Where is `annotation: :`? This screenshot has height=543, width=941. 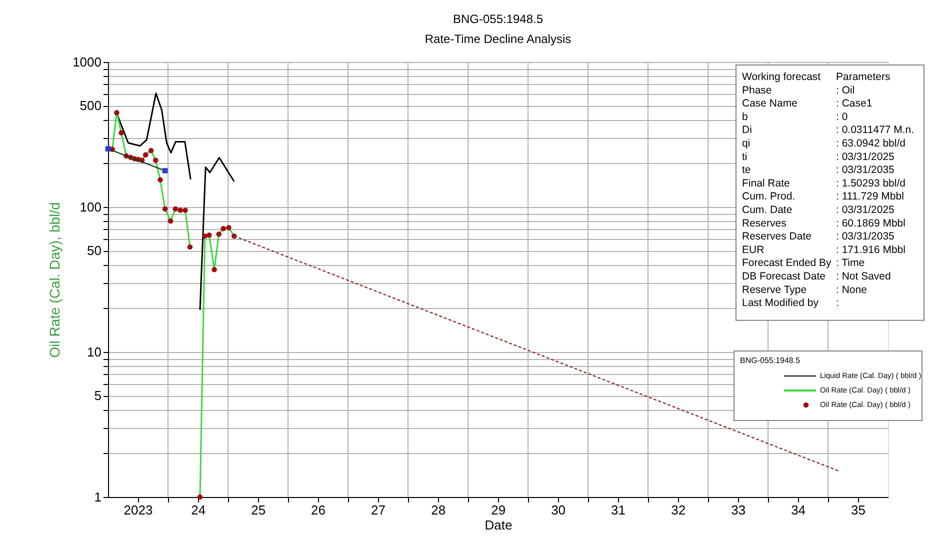
annotation: : is located at coordinates (837, 303).